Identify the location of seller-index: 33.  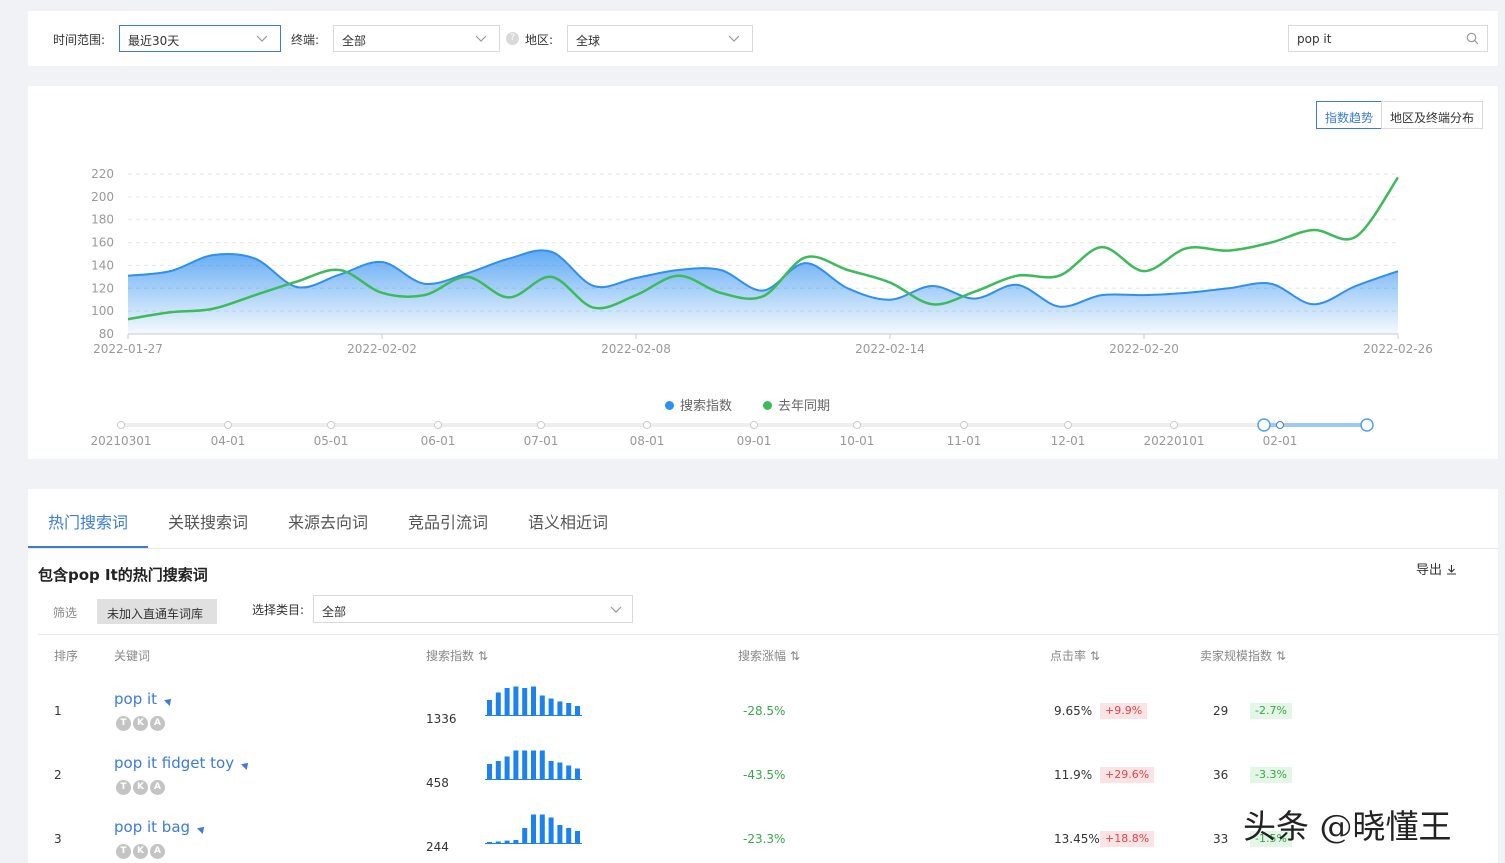
(1221, 839).